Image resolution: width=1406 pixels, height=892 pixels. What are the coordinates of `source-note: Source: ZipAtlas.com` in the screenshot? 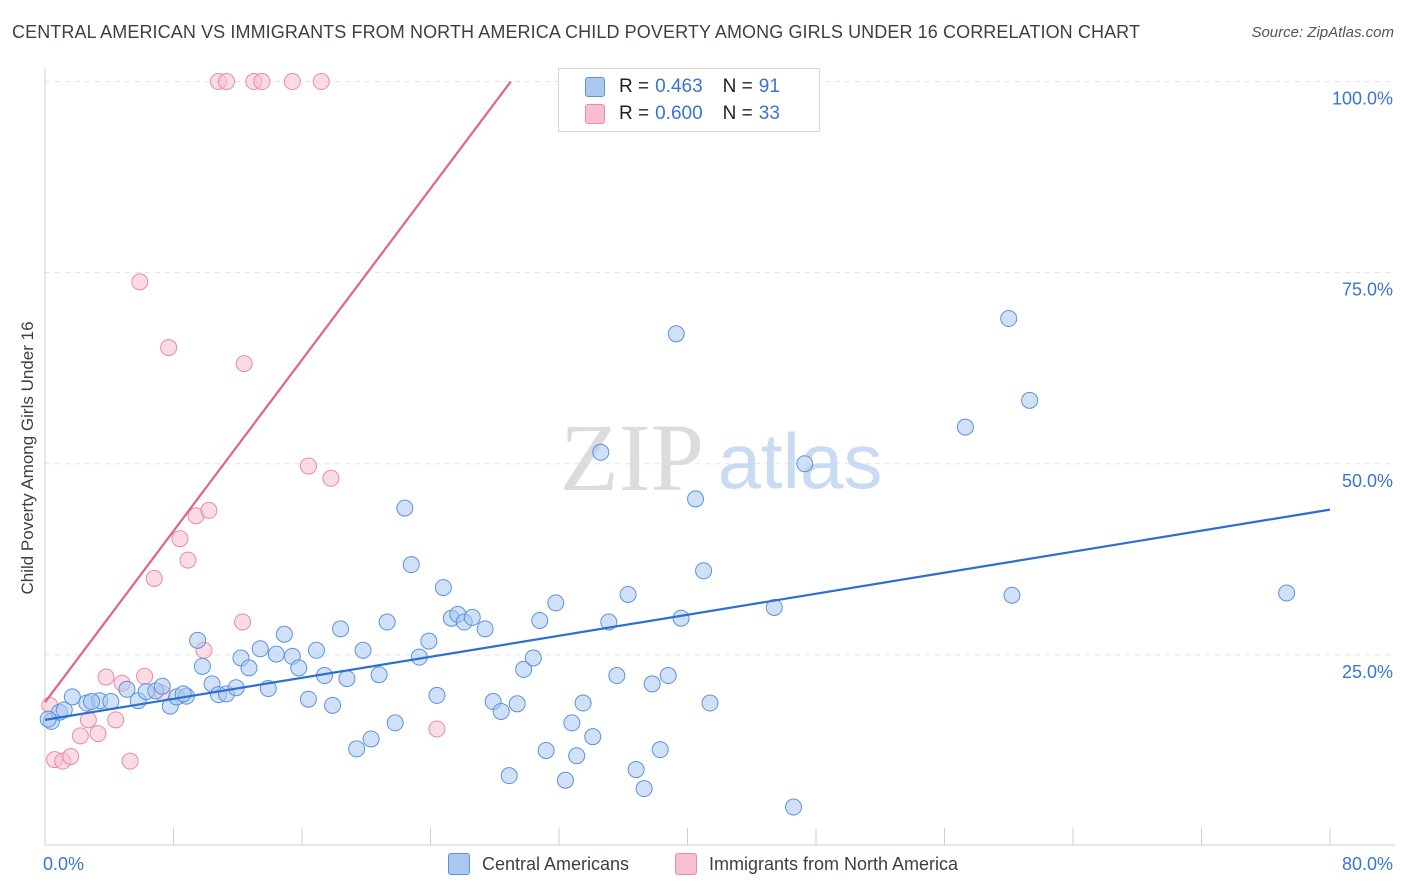 It's located at (1322, 32).